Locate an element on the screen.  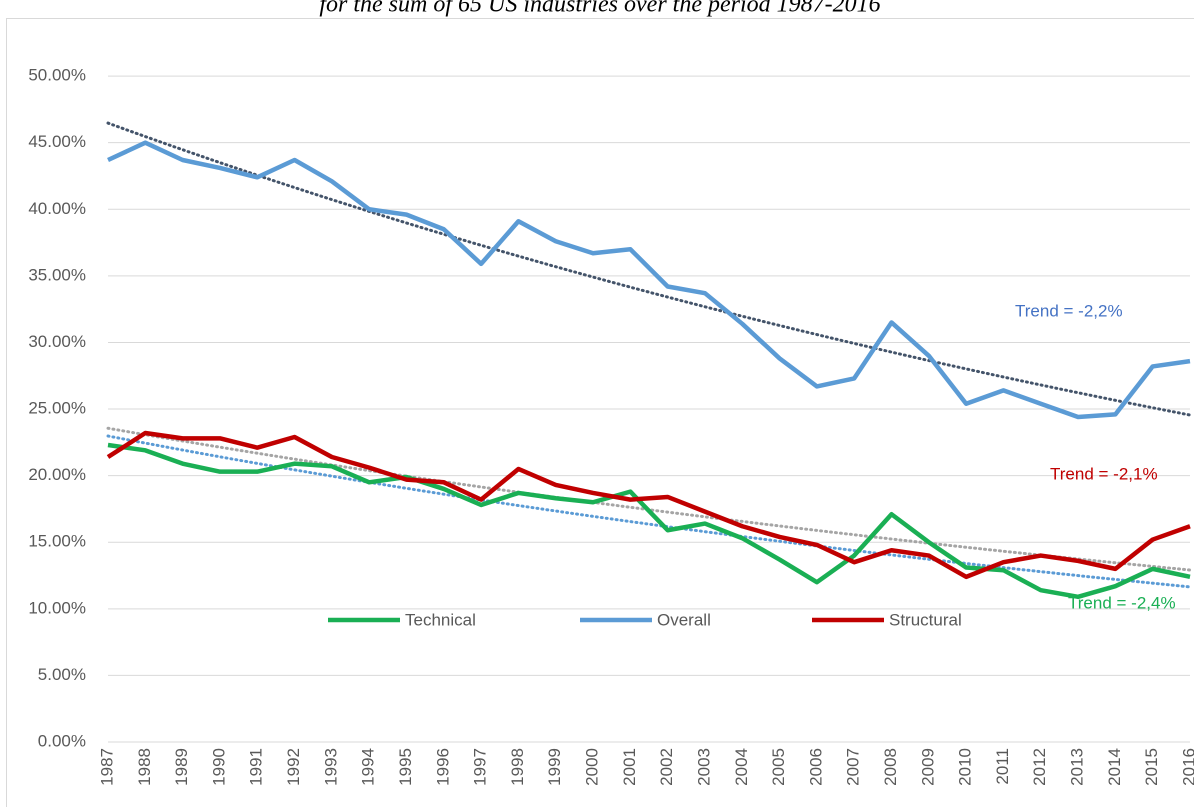
x-tick-label: 2005 is located at coordinates (778, 767).